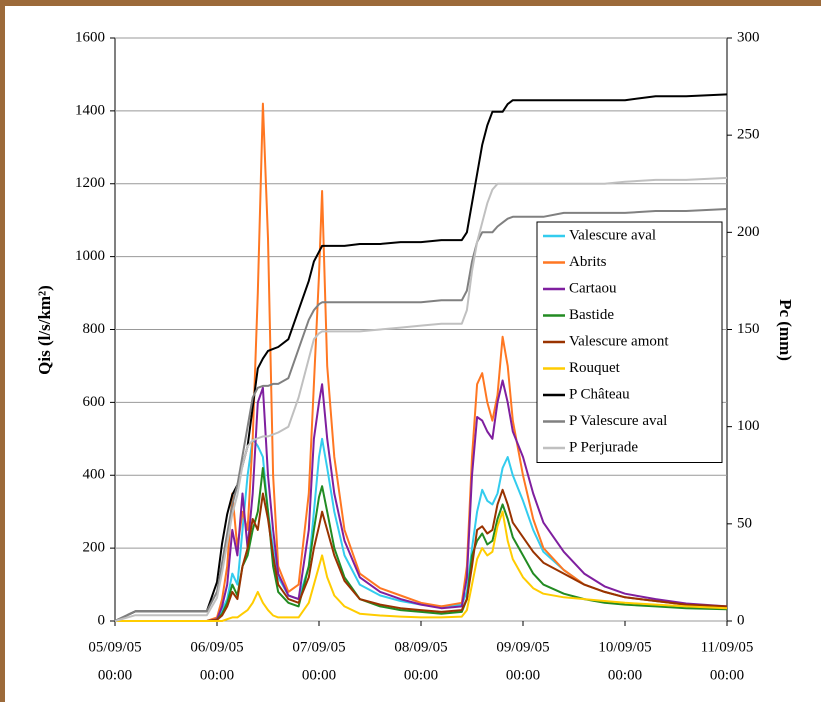 This screenshot has width=821, height=702. What do you see at coordinates (748, 232) in the screenshot?
I see `y2-tick-label: 200` at bounding box center [748, 232].